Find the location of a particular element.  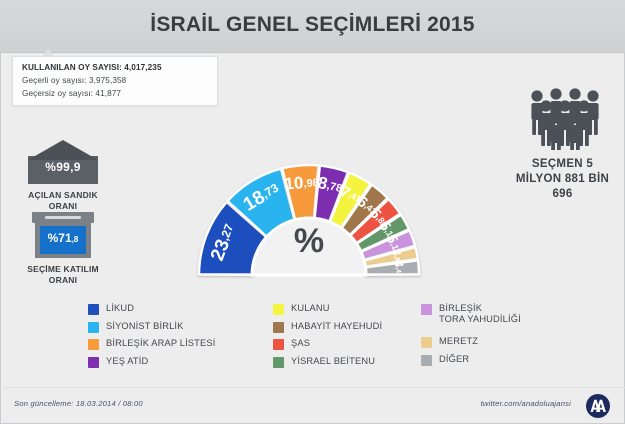

last-update-label: Son güncelleme: 18.03.2014 / 08:00 is located at coordinates (78, 403).